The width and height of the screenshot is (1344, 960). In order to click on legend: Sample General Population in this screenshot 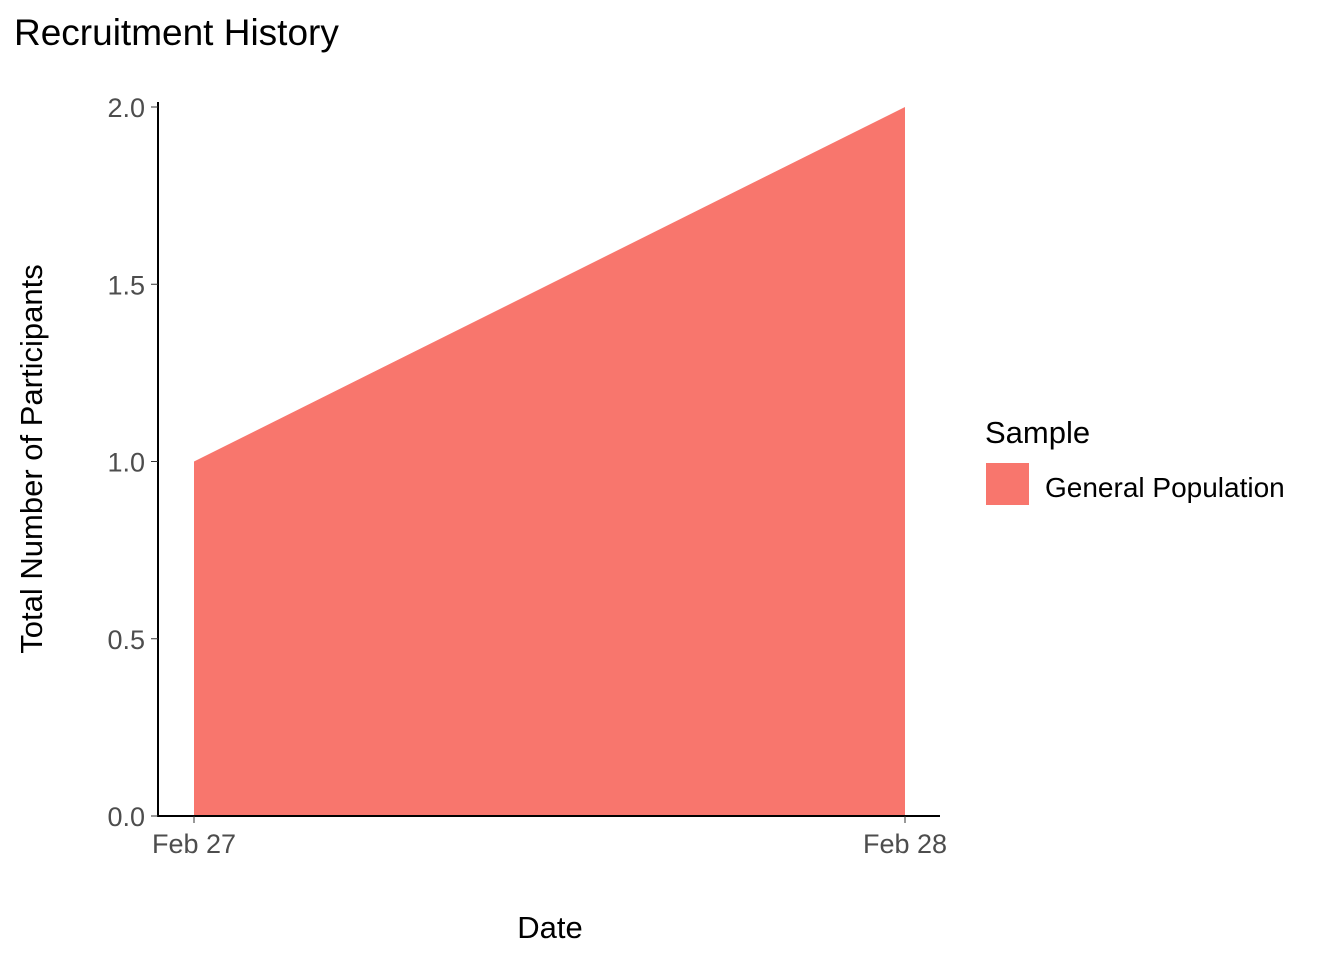, I will do `click(1135, 460)`.